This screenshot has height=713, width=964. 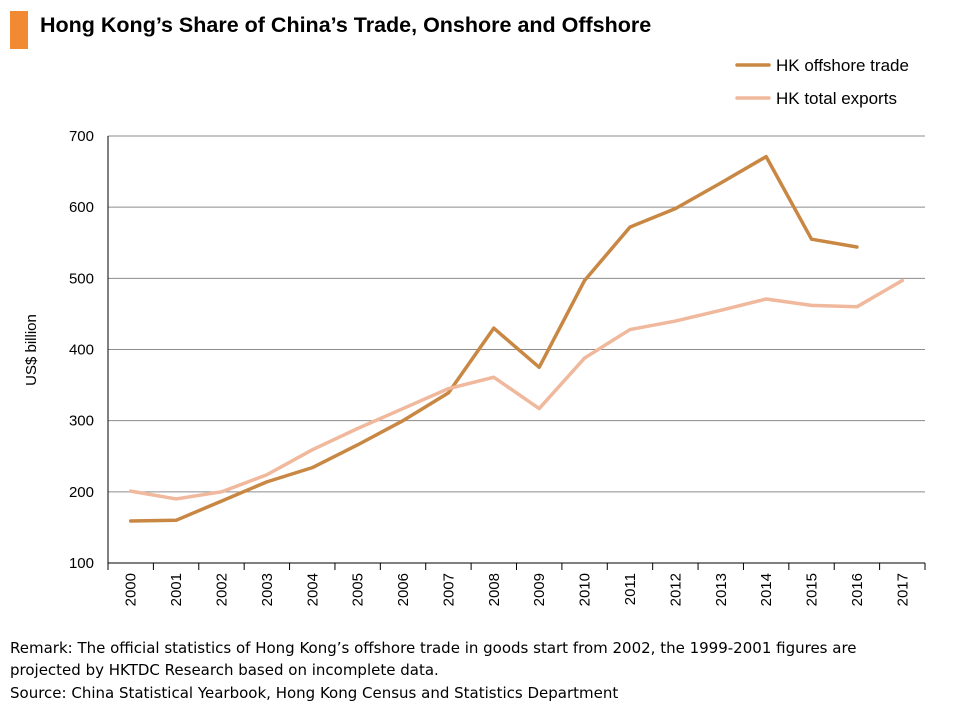 What do you see at coordinates (81, 207) in the screenshot?
I see `y-tick-label: 600` at bounding box center [81, 207].